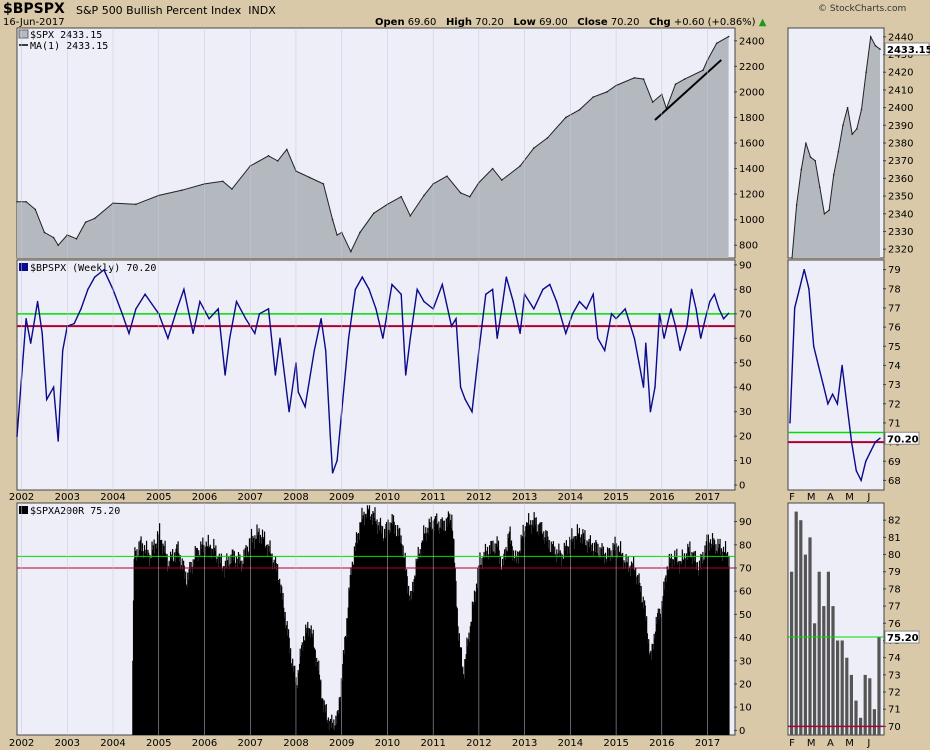 The image size is (930, 750). I want to click on a200-legend-label: $SPXA200R 75.20, so click(75, 511).